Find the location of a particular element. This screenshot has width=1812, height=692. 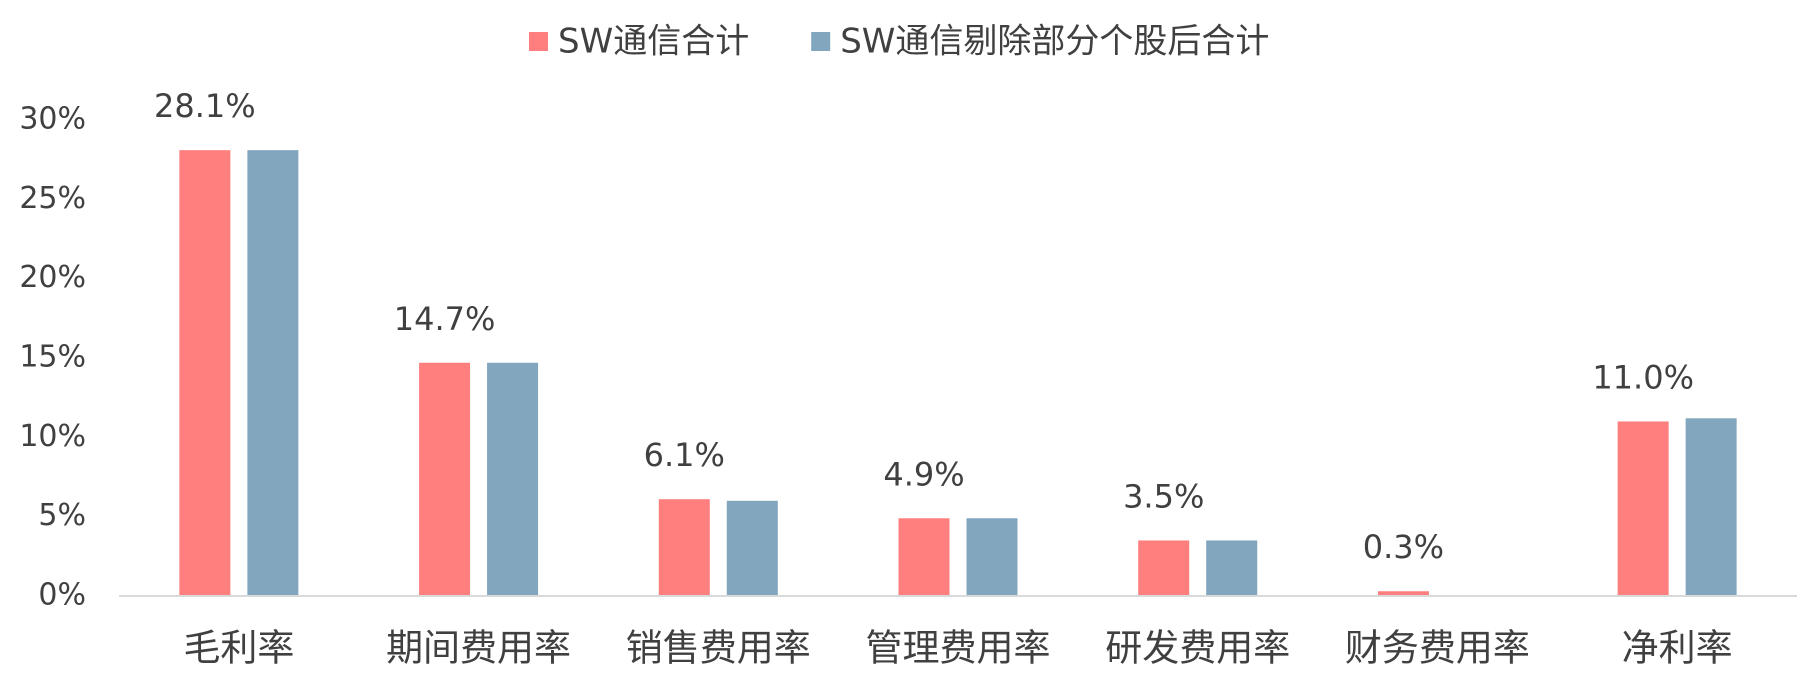

legend-label: SW通信合计 is located at coordinates (653, 42).